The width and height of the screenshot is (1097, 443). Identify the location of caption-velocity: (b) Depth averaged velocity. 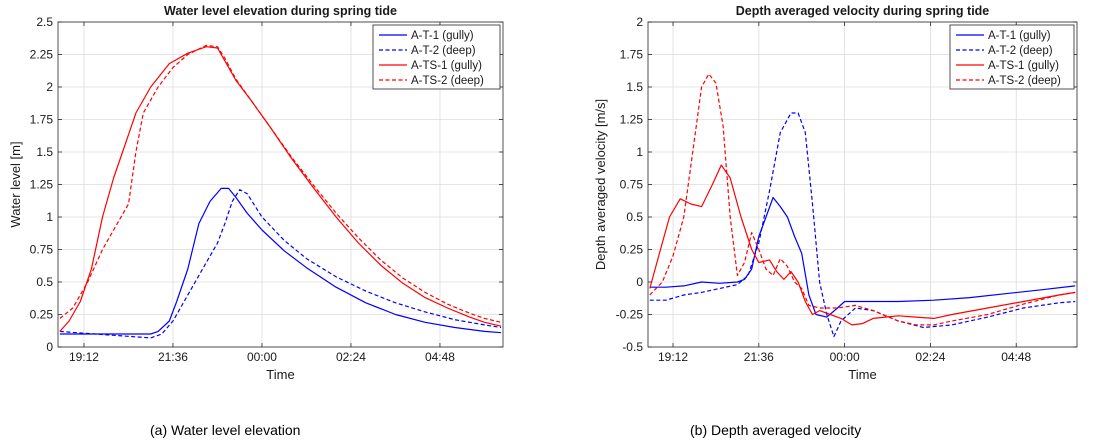
(776, 430).